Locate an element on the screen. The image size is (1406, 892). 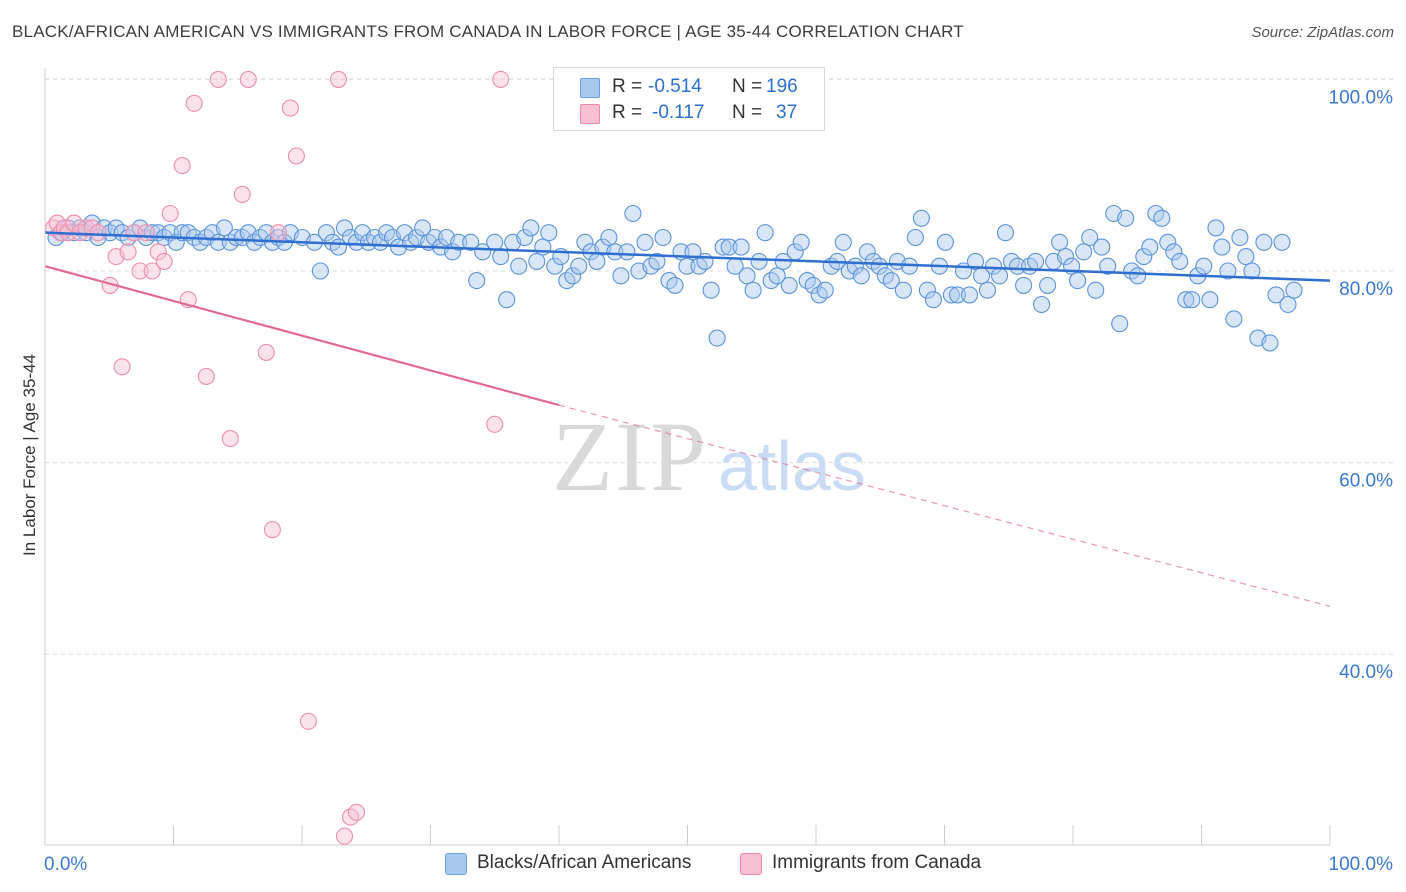
blacks-trend-line is located at coordinates (687, 256).